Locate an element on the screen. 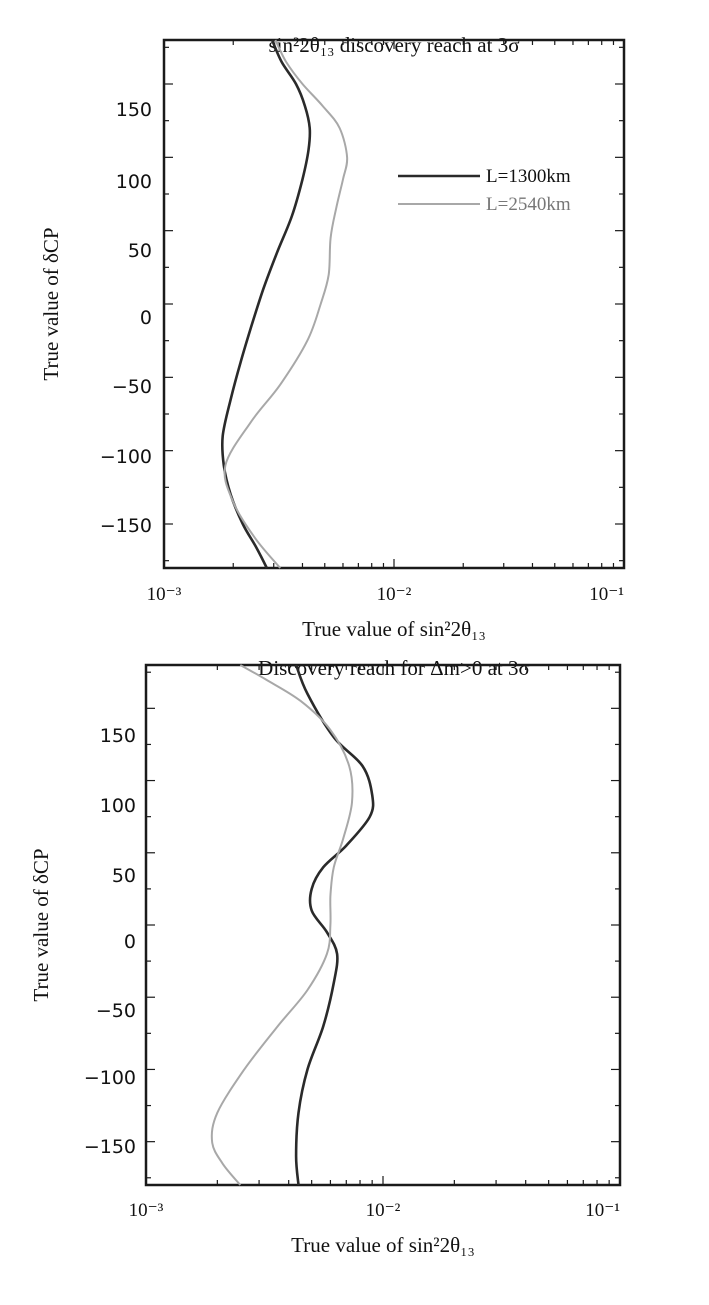  legend-label: L=2540km is located at coordinates (528, 204).